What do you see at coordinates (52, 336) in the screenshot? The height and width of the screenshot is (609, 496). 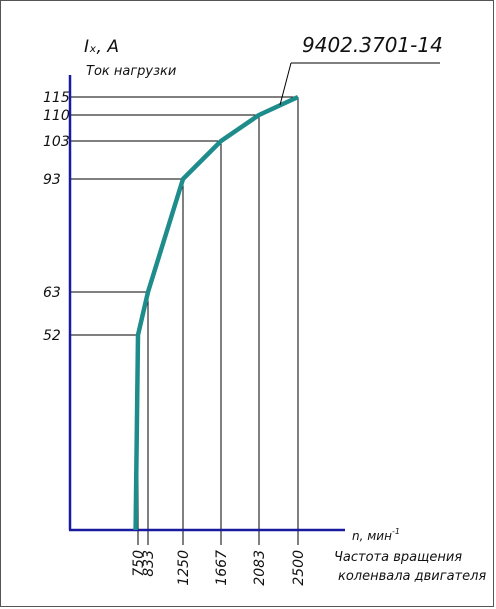 I see `y-tick-label: 52` at bounding box center [52, 336].